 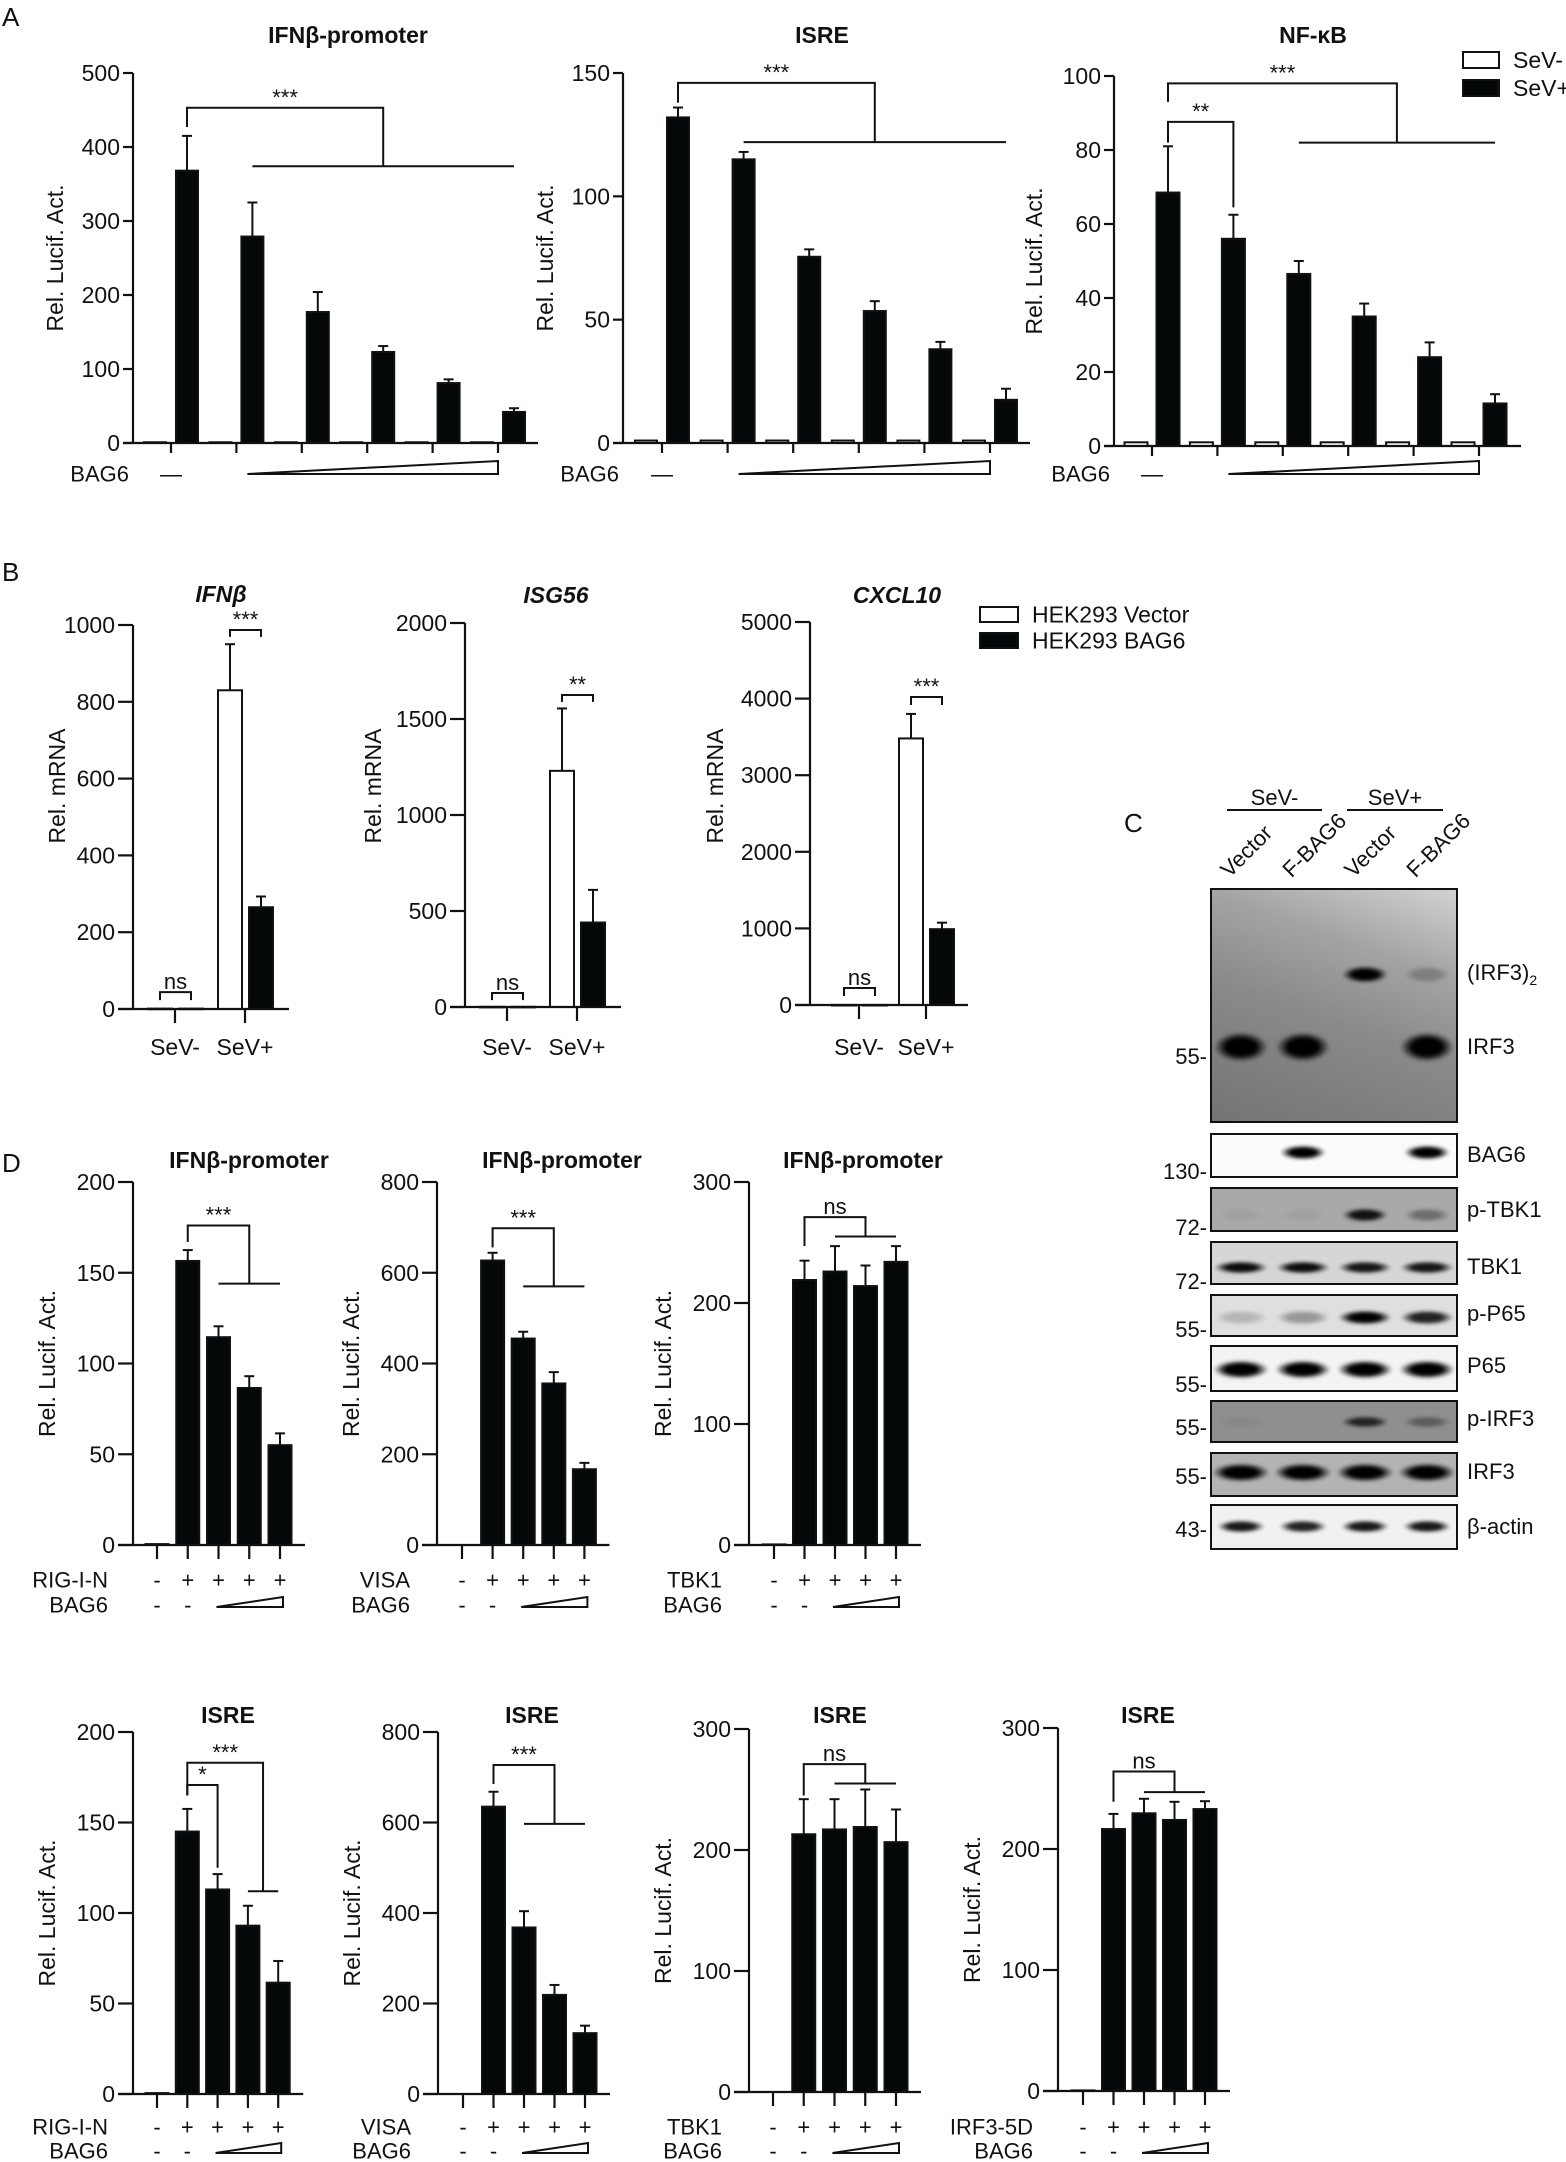 What do you see at coordinates (1088, 298) in the screenshot?
I see `y-tick-label: 40` at bounding box center [1088, 298].